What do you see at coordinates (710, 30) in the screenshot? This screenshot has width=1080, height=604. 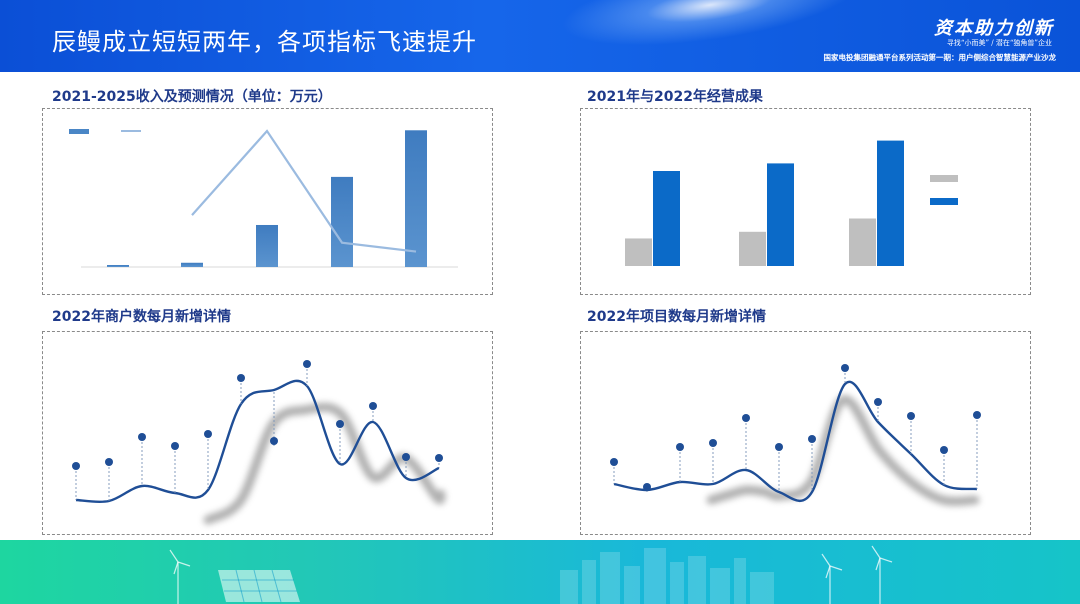 I see `light-flare-decoration` at bounding box center [710, 30].